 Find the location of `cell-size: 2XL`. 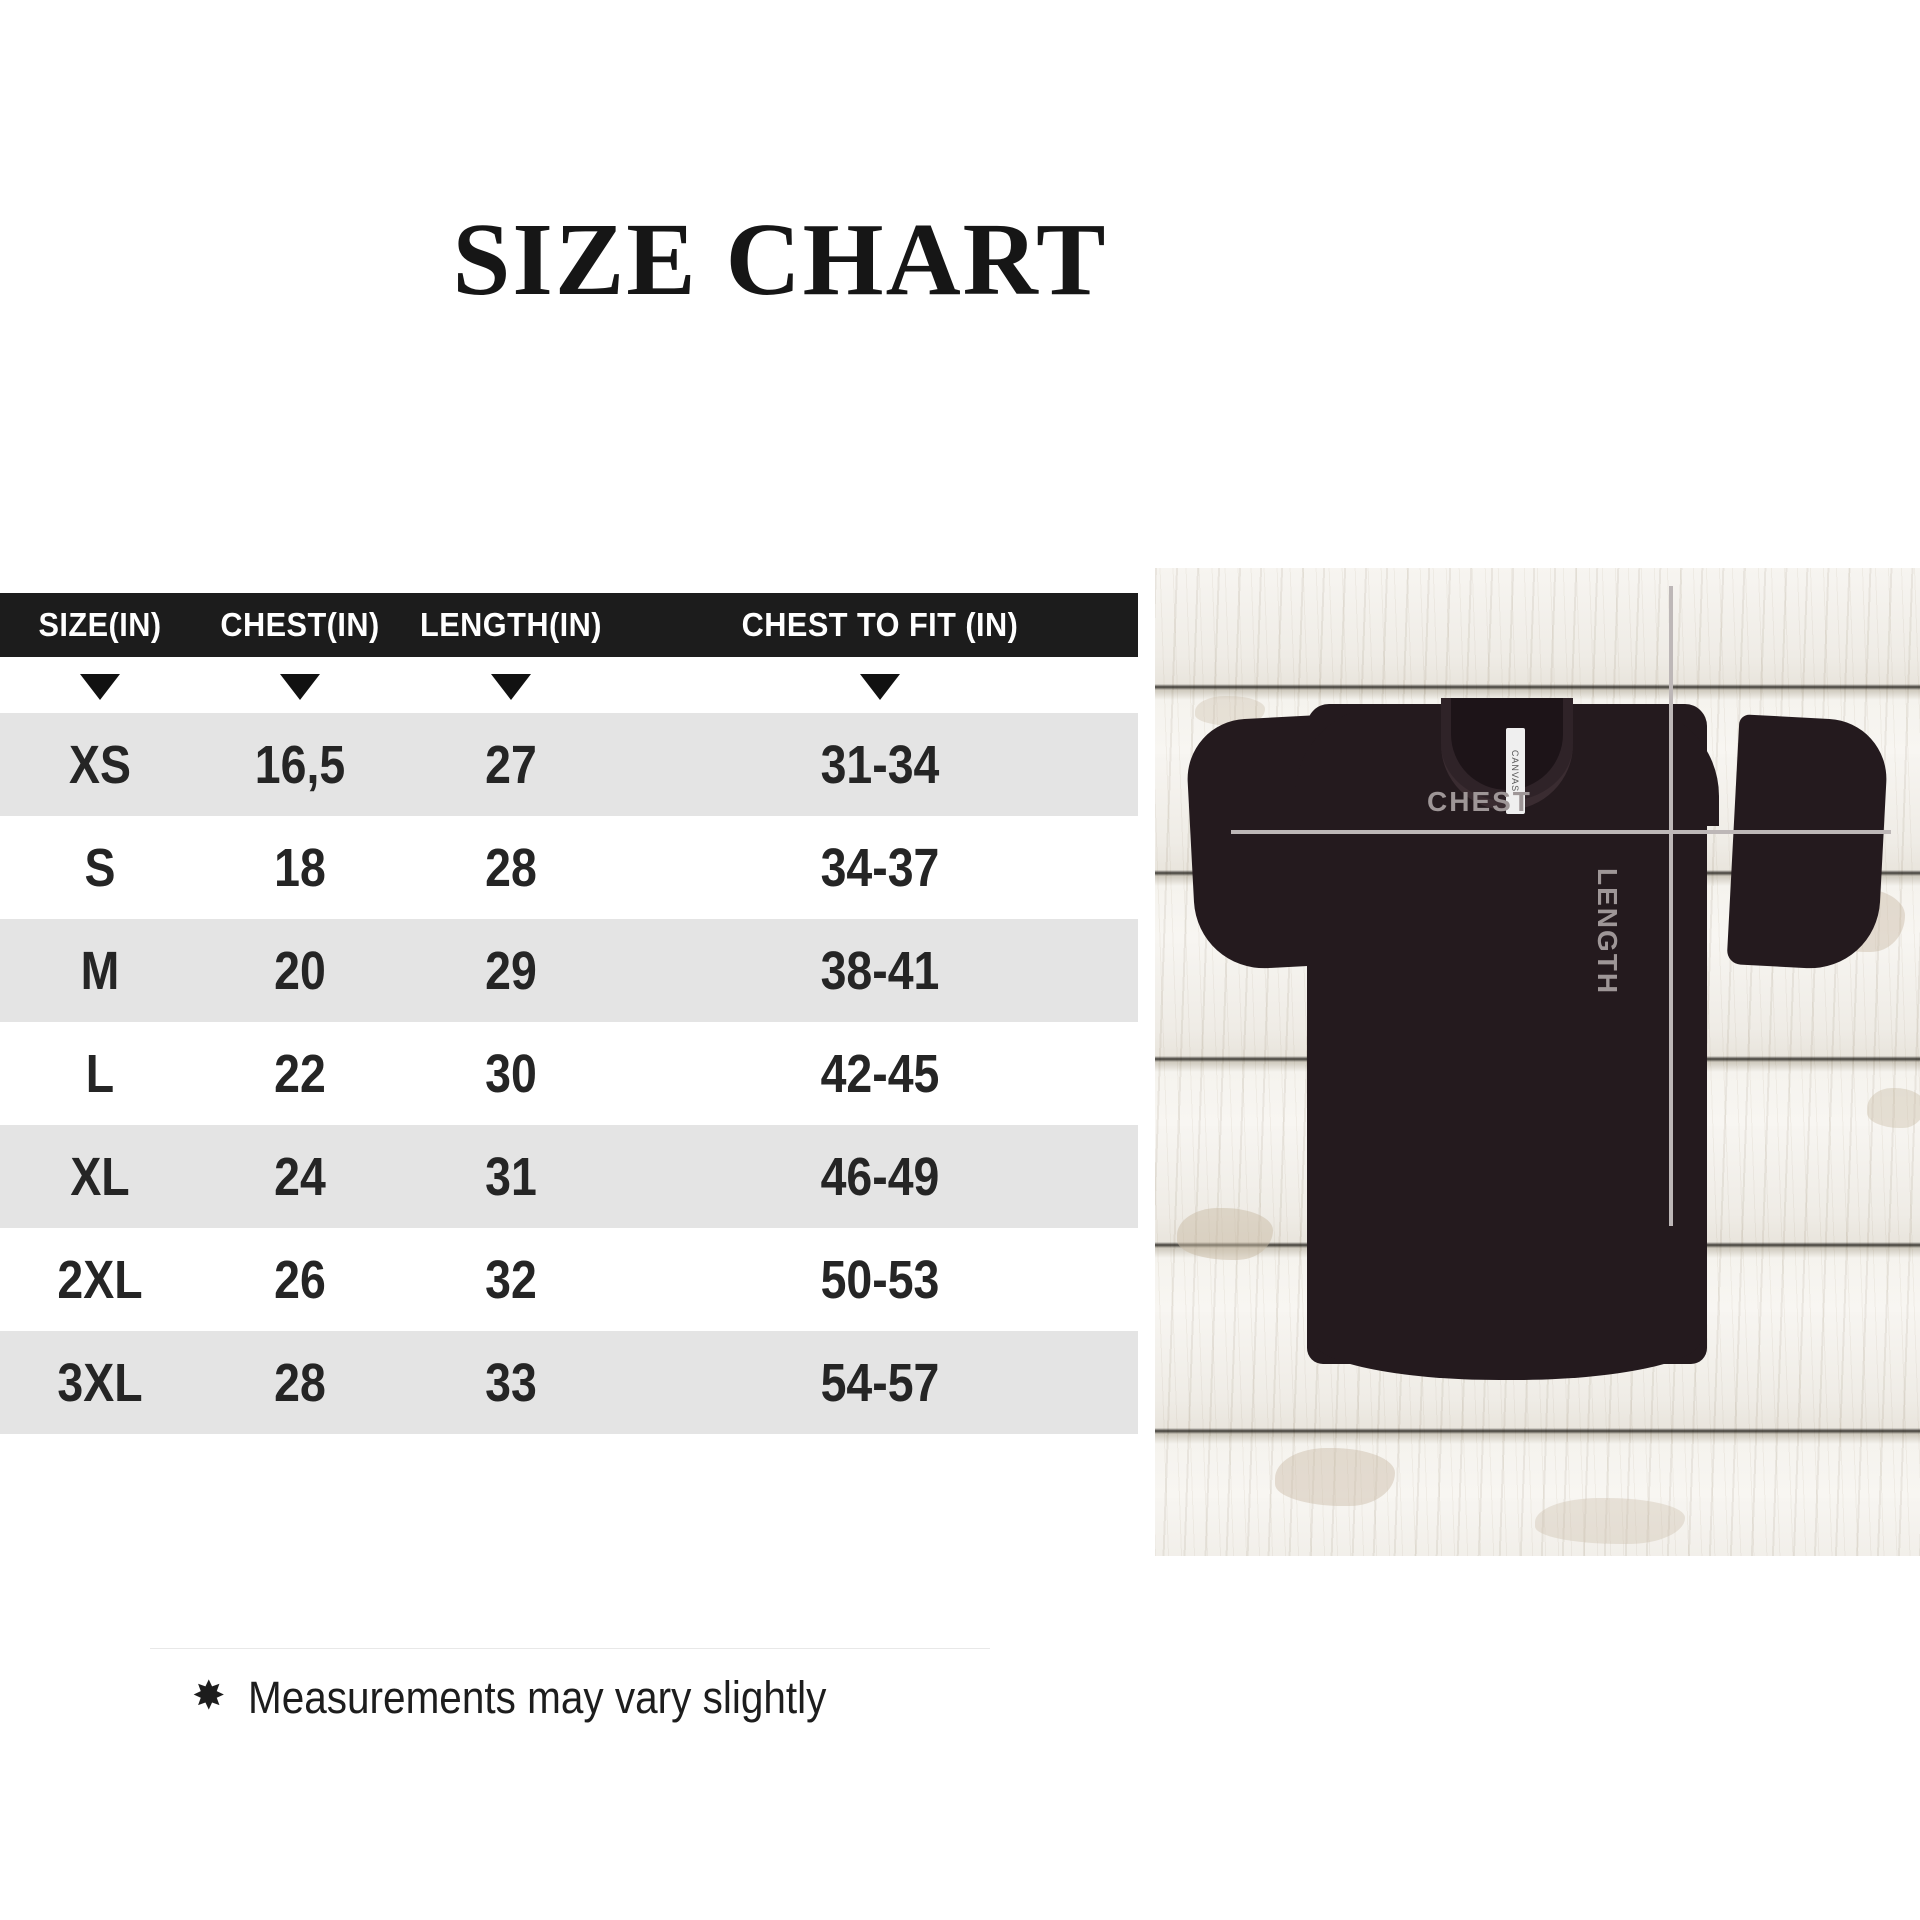

cell-size: 2XL is located at coordinates (100, 1279).